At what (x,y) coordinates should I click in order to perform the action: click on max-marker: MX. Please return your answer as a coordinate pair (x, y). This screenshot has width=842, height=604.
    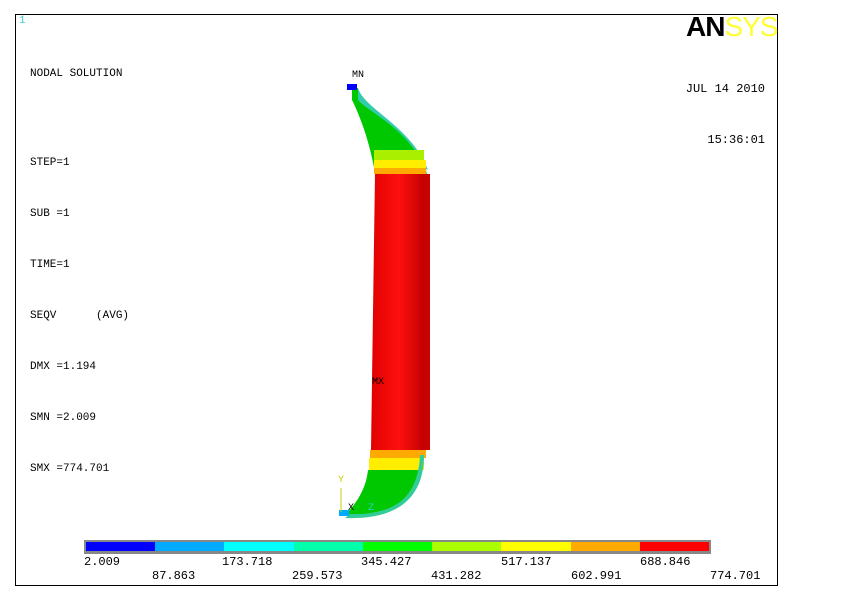
    Looking at the image, I should click on (378, 382).